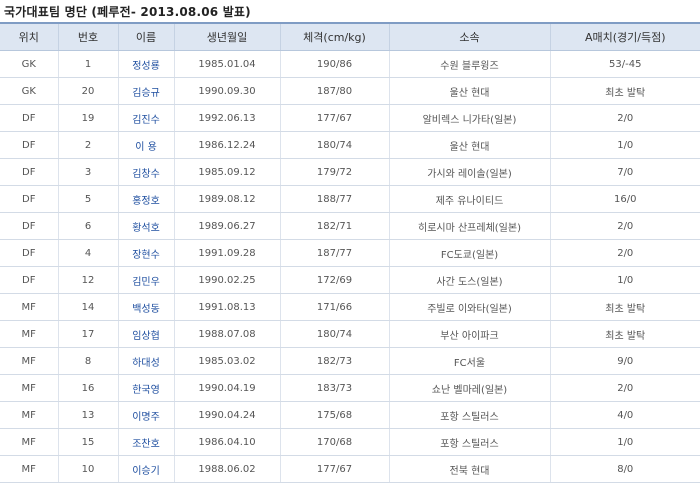 Image resolution: width=700 pixels, height=483 pixels. I want to click on table-row: DF 4 장현수 1991.09.28 187/77 FC도쿄(일본) 2/0, so click(350, 253).